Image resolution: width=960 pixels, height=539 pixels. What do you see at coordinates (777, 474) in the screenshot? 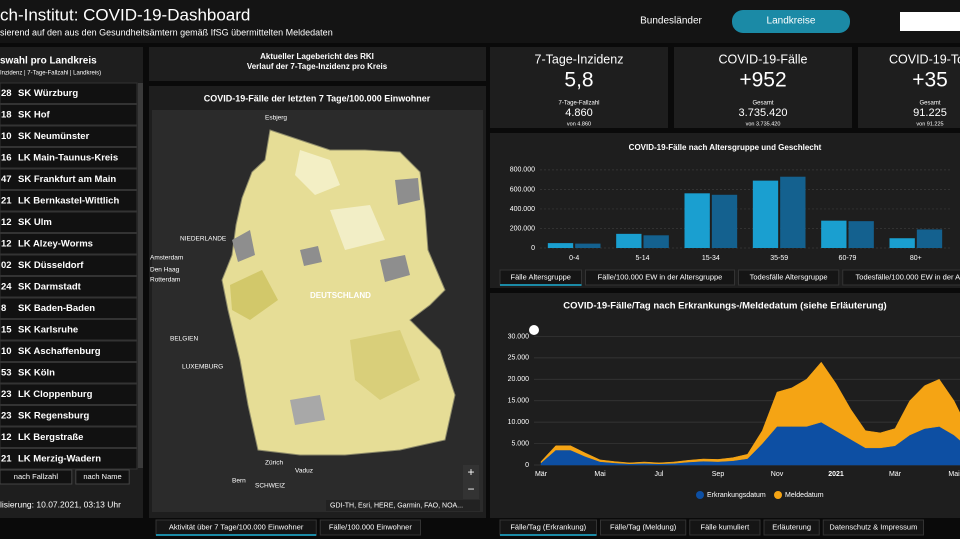
I see `x-tick-label: Nov` at bounding box center [777, 474].